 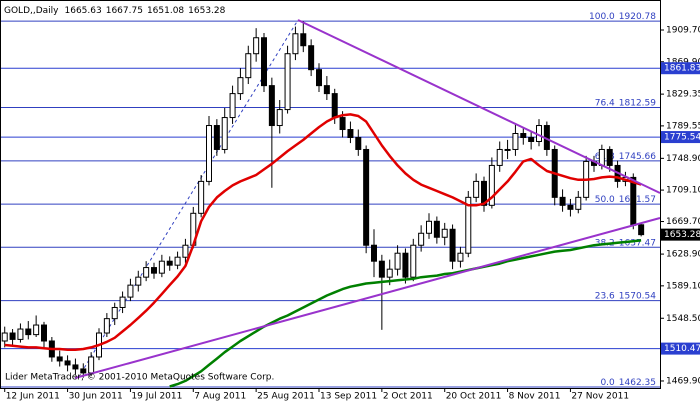 What do you see at coordinates (637, 200) in the screenshot?
I see `fib-price: 1691.57` at bounding box center [637, 200].